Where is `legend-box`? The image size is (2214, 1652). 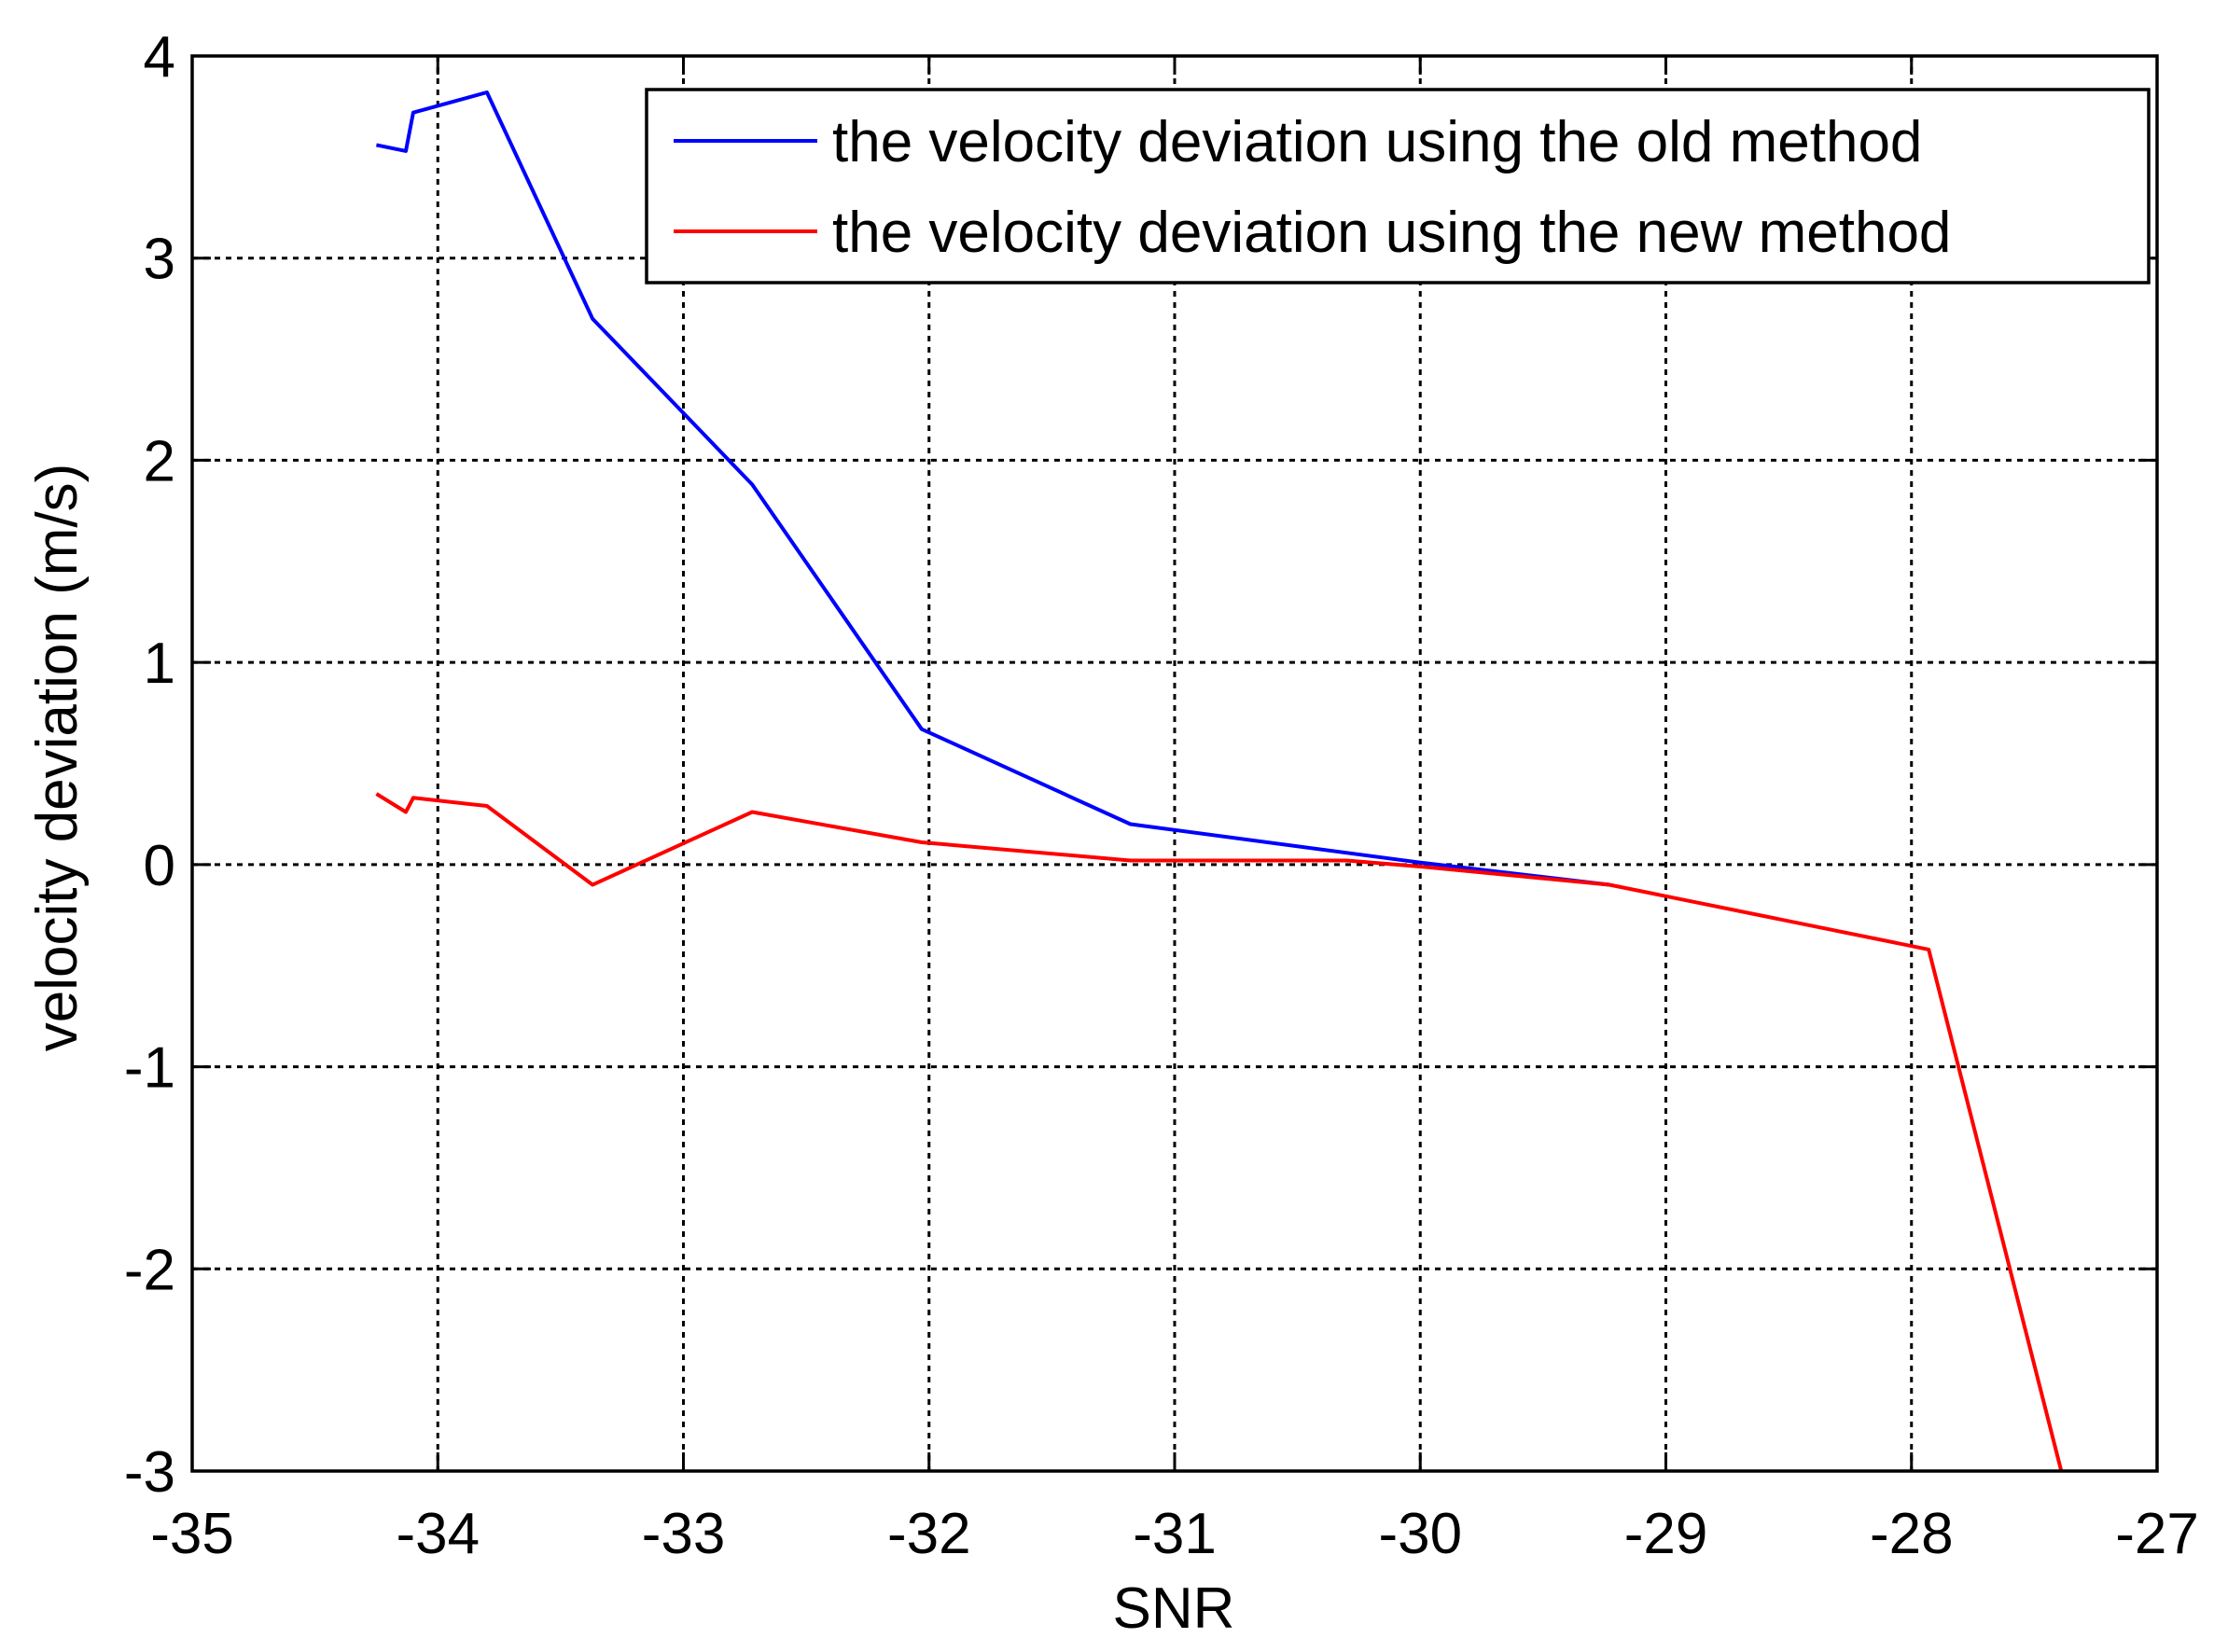 legend-box is located at coordinates (1398, 186).